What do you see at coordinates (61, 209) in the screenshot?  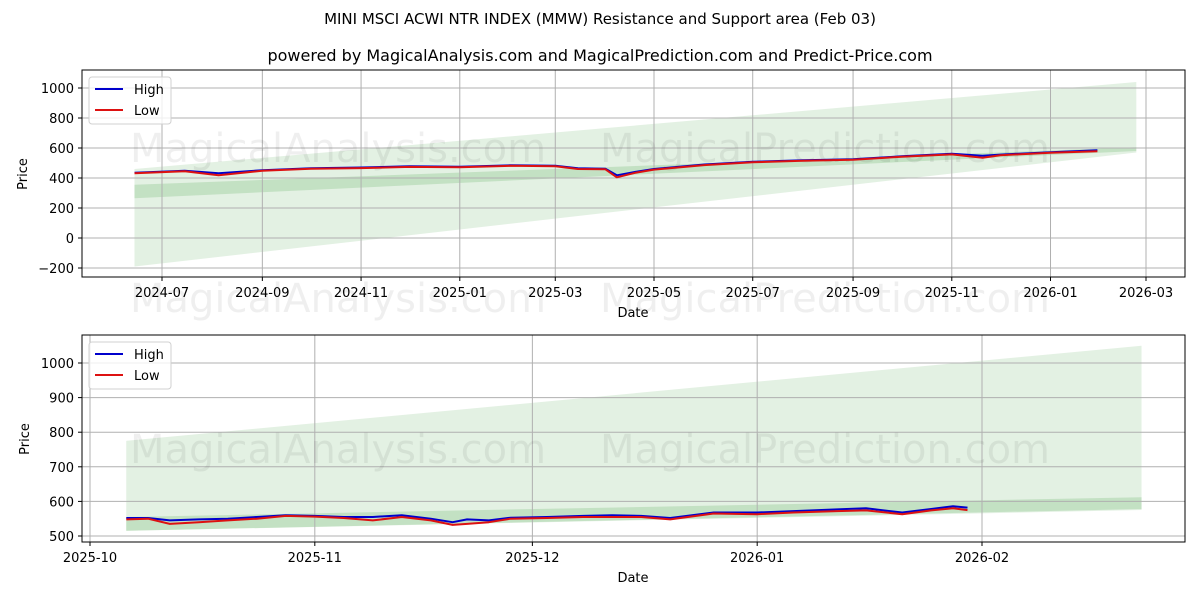 I see `y-tick-label: 200` at bounding box center [61, 209].